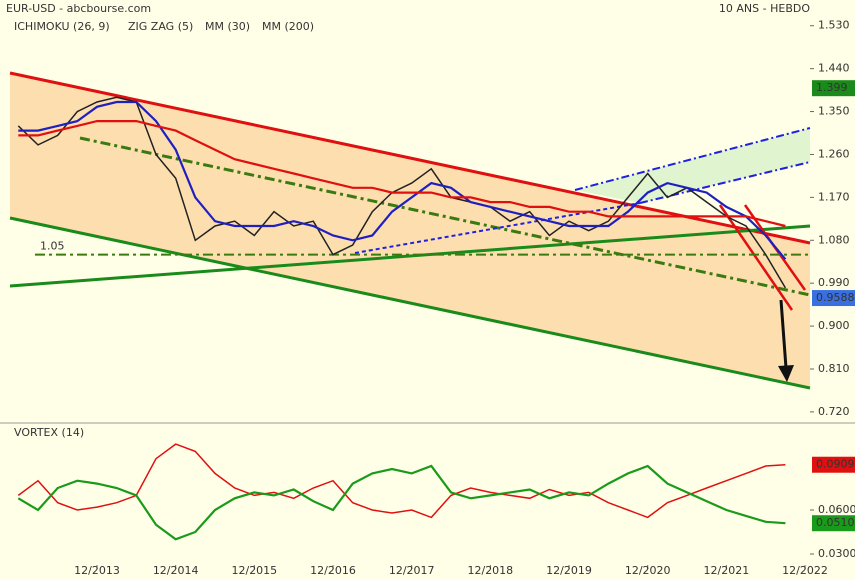 This screenshot has height=580, width=855. What do you see at coordinates (97, 570) in the screenshot?
I see `x-tick-label: 12/2013` at bounding box center [97, 570].